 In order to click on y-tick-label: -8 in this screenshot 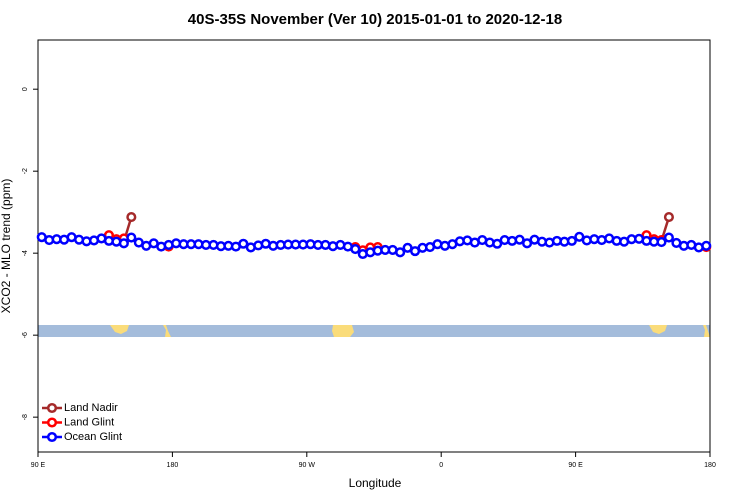, I will do `click(25, 417)`.